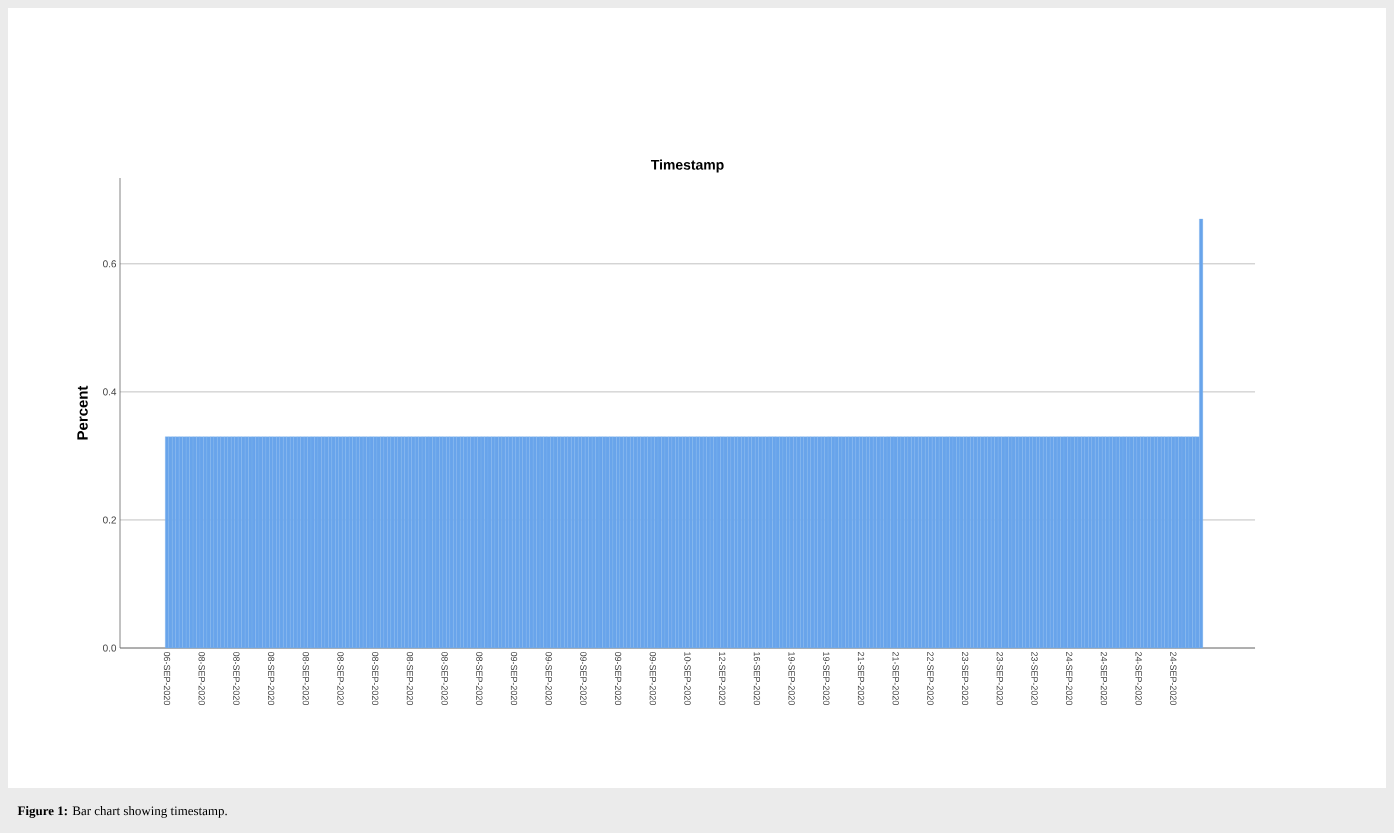 The height and width of the screenshot is (833, 1394). What do you see at coordinates (82, 412) in the screenshot?
I see `y-axis-title: Percent` at bounding box center [82, 412].